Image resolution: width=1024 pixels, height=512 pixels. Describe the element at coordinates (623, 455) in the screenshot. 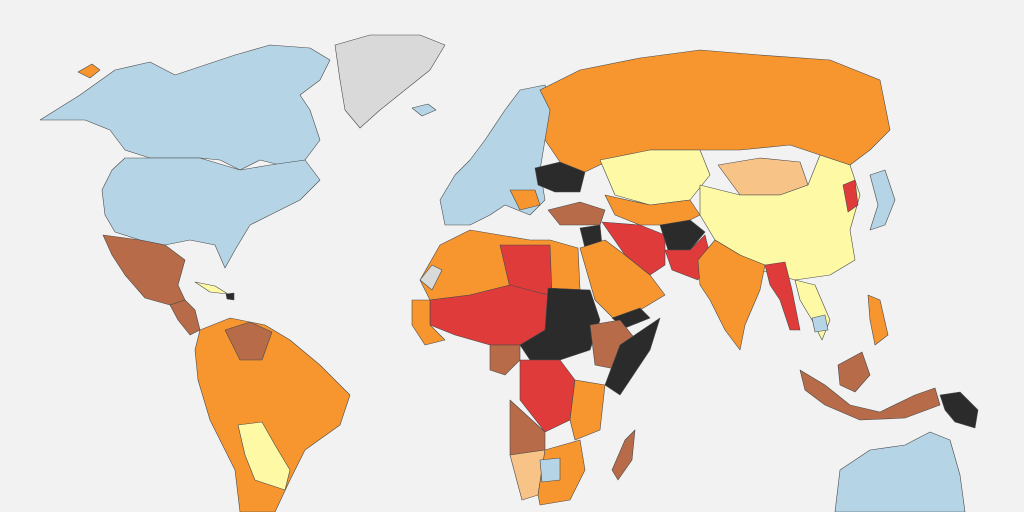

I see `madagascar` at that location.